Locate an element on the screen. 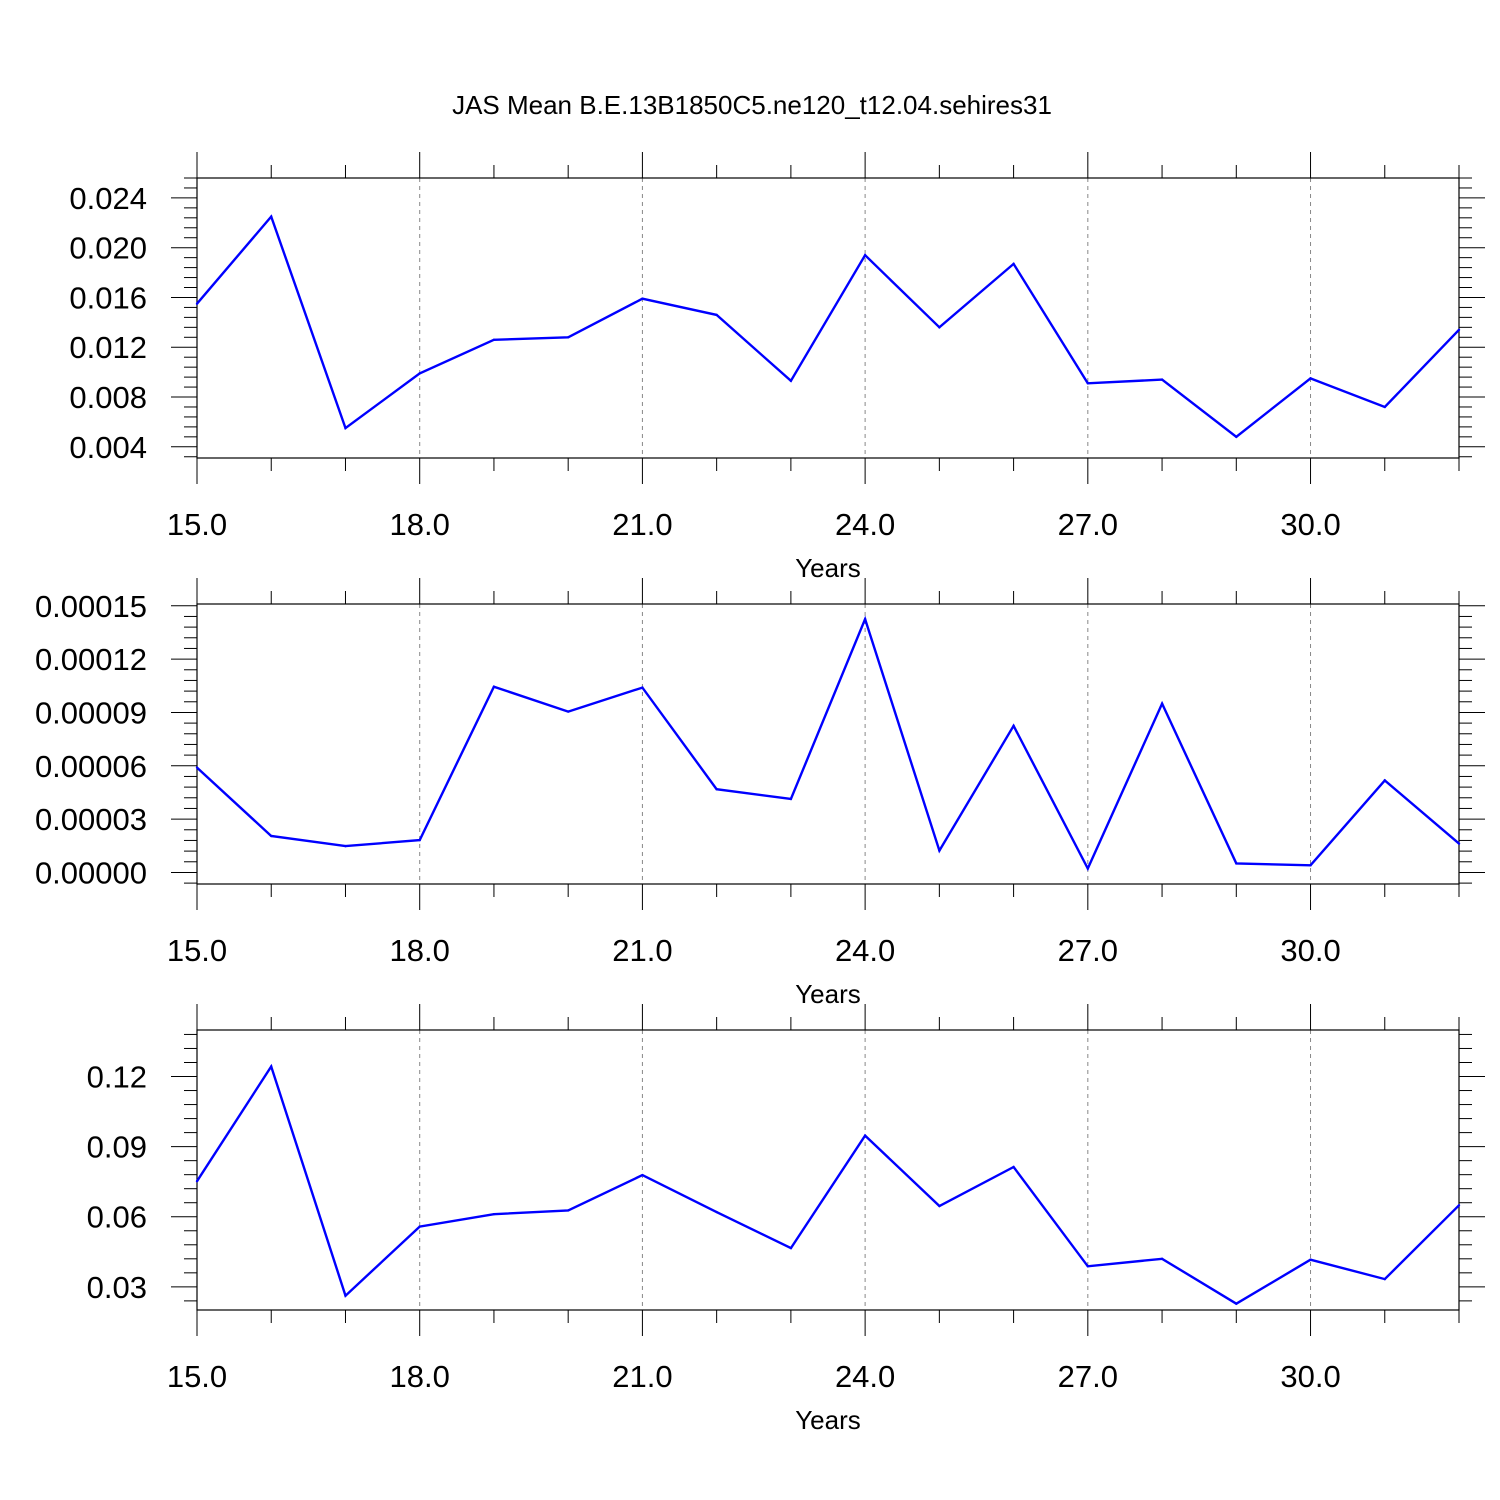  y-axis-title: Bar Ice Volume 1013 m3 is located at coordinates (32, 320).